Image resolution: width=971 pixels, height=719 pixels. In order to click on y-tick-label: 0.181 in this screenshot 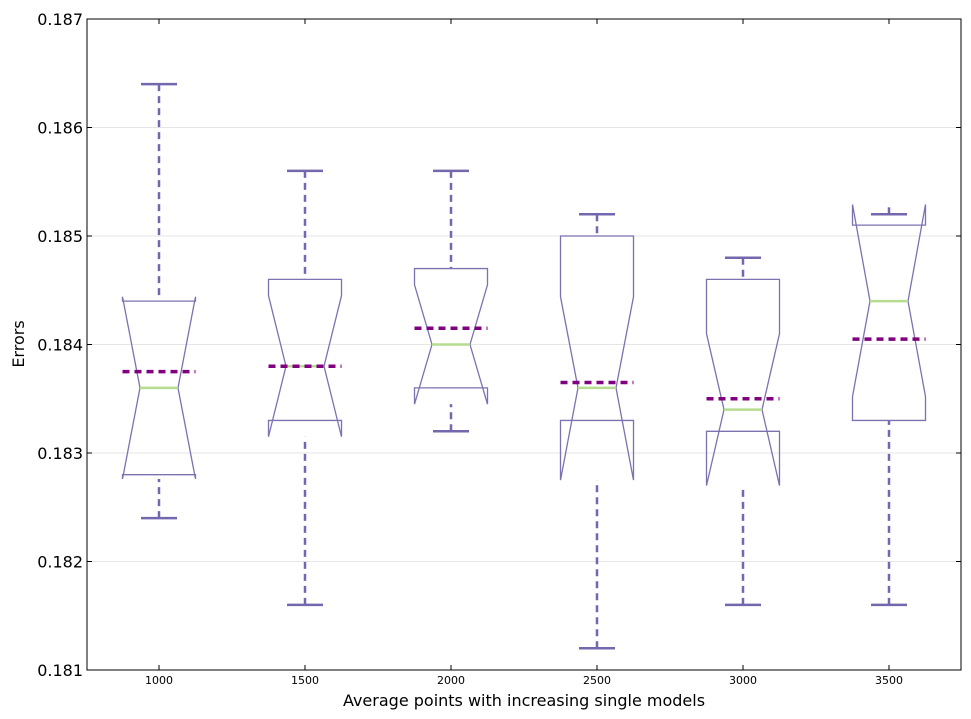, I will do `click(60, 670)`.